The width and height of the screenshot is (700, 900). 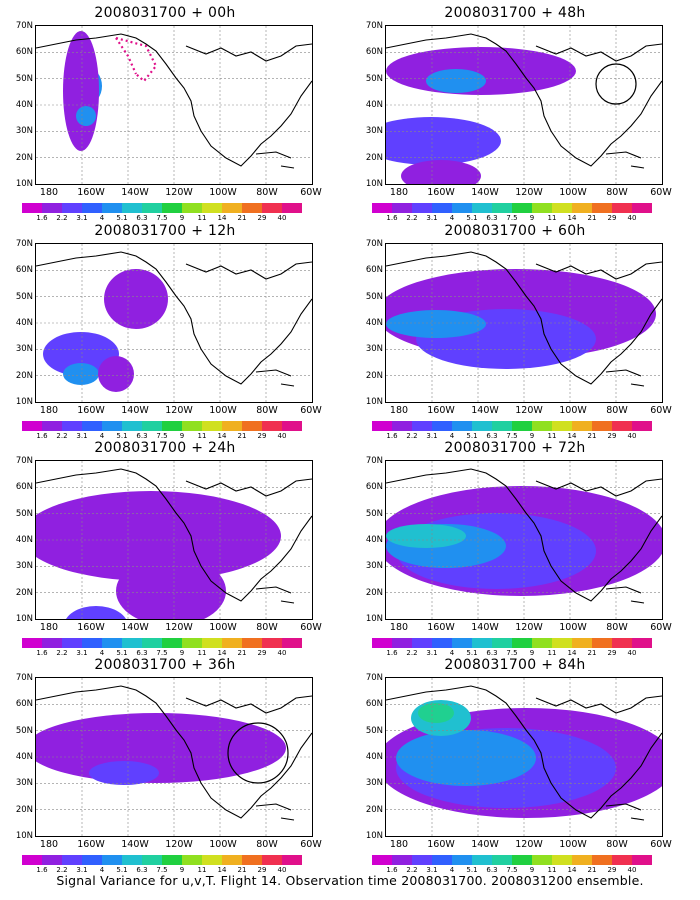 What do you see at coordinates (242, 218) in the screenshot?
I see `colorbar-label: 21` at bounding box center [242, 218].